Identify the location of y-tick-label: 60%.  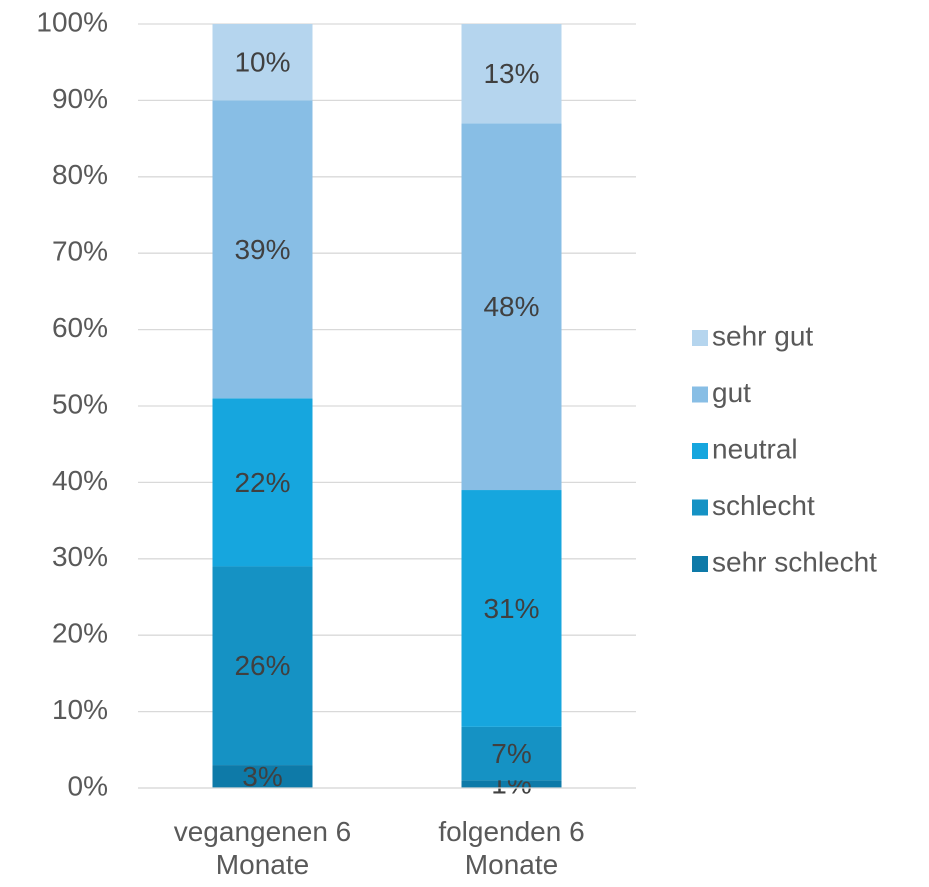
(80, 327).